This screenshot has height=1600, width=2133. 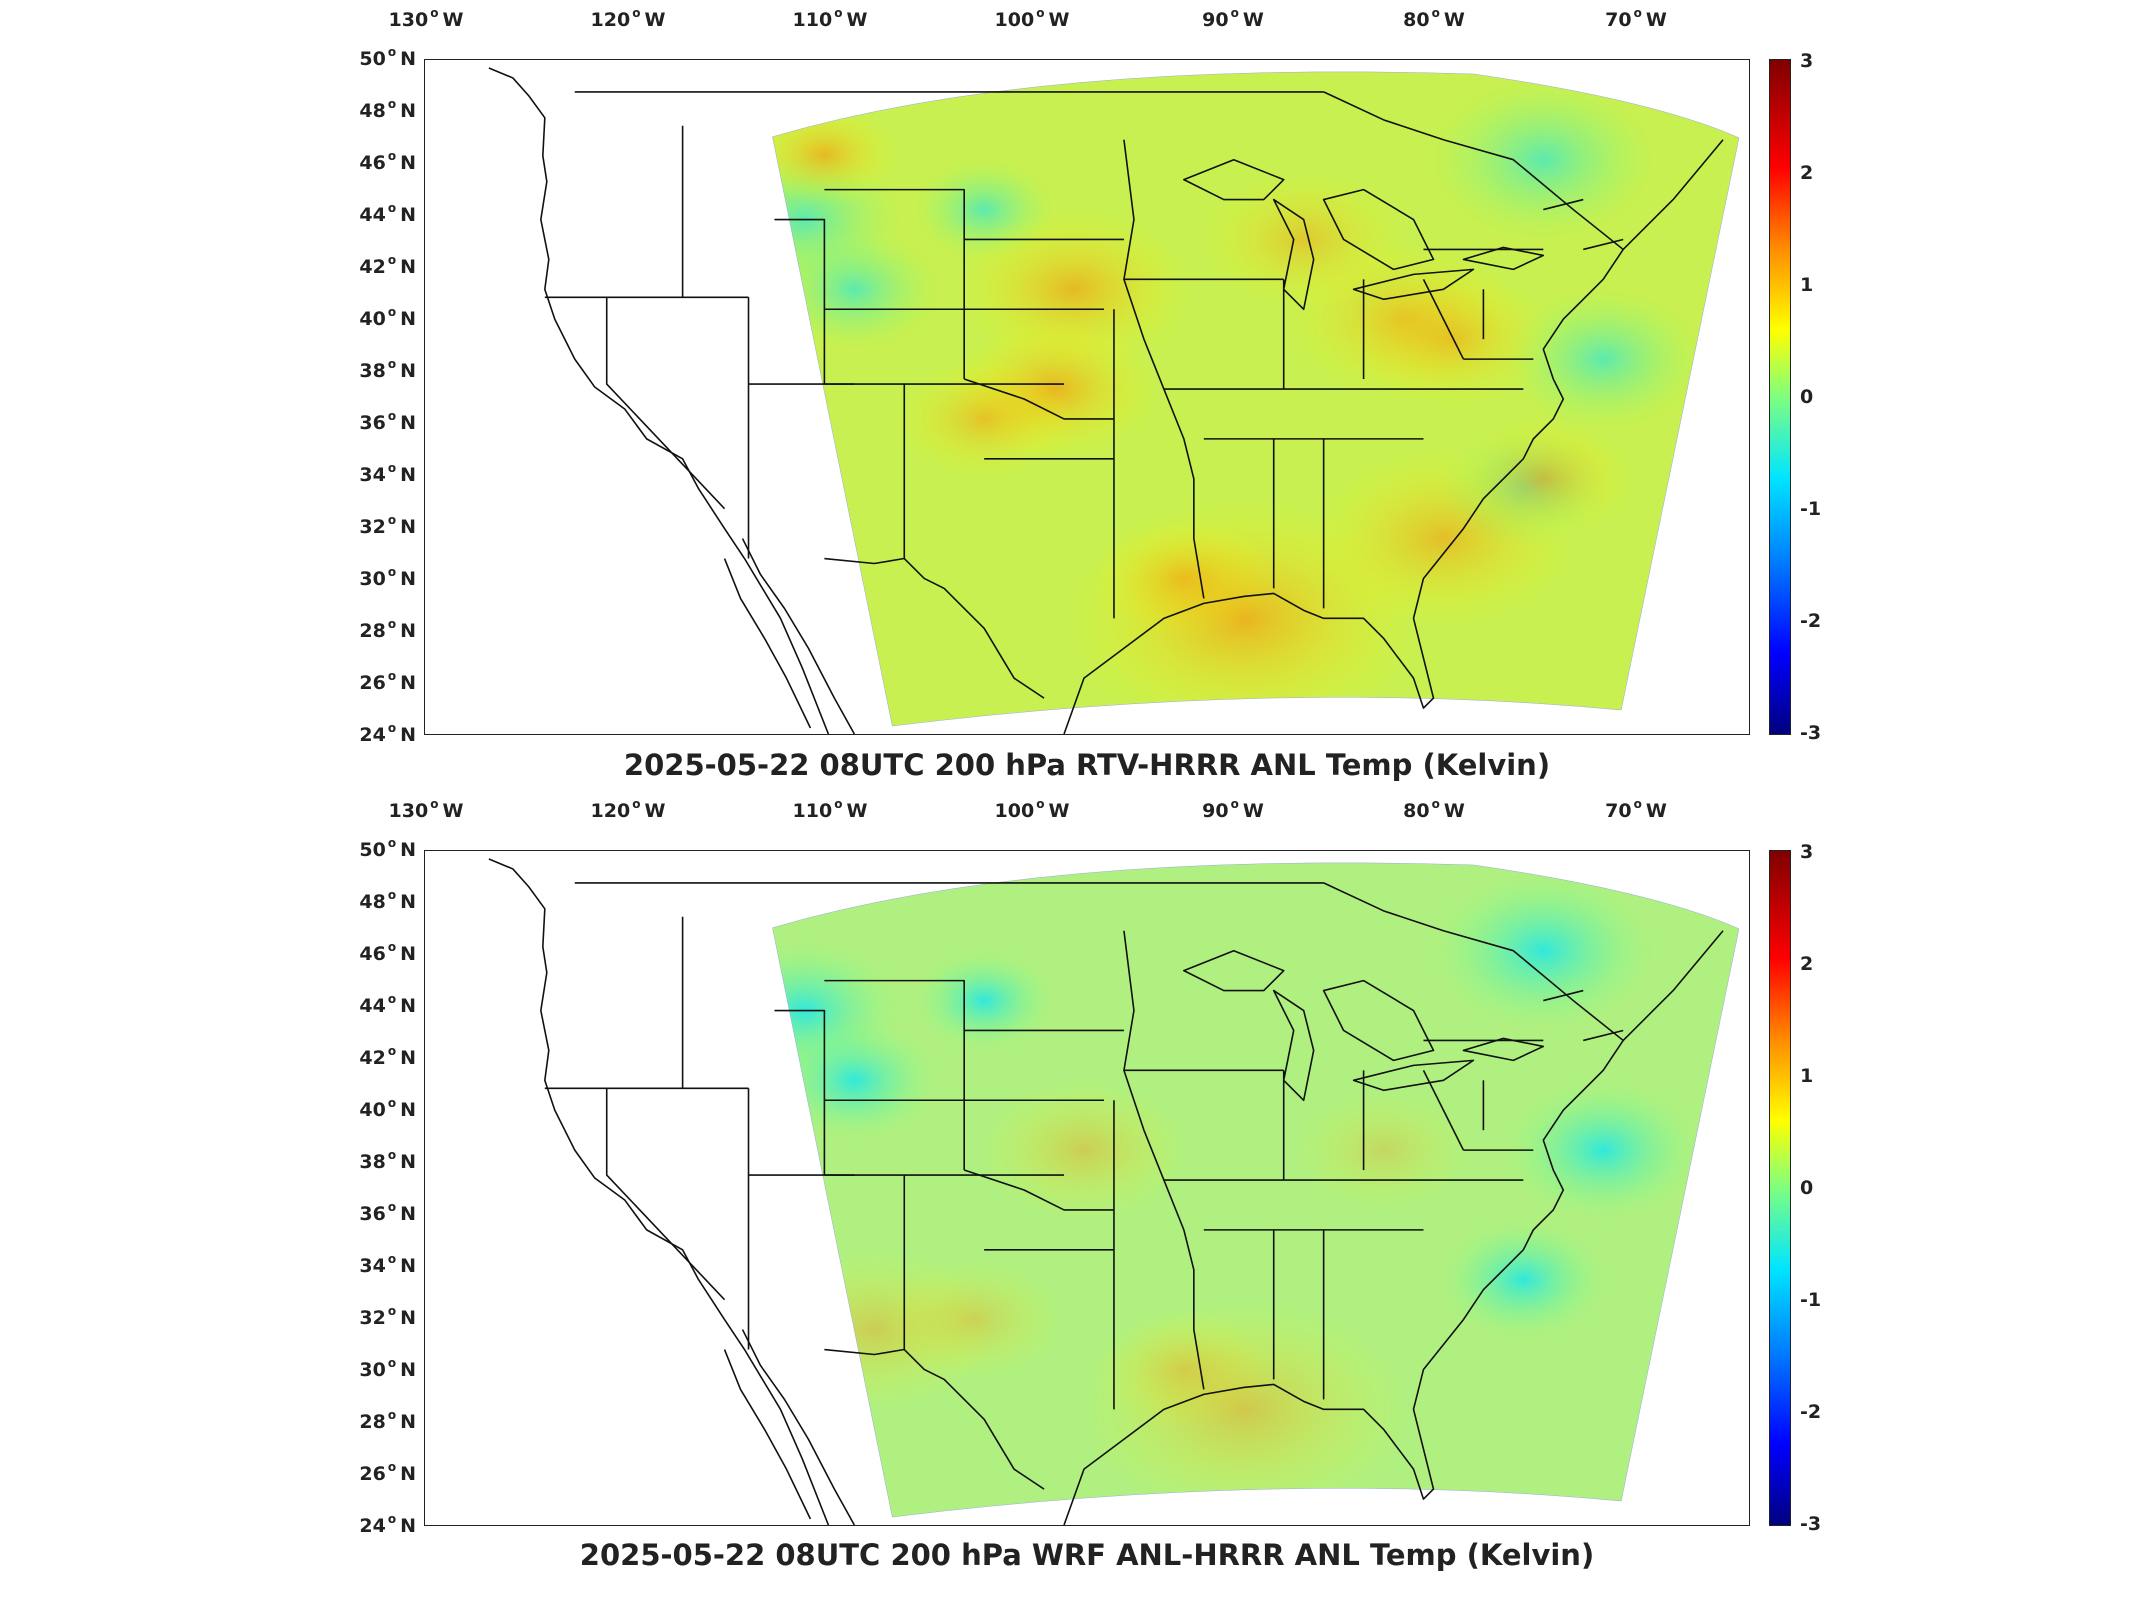 I want to click on latitude-label: 26 o N, so click(x=387, y=681).